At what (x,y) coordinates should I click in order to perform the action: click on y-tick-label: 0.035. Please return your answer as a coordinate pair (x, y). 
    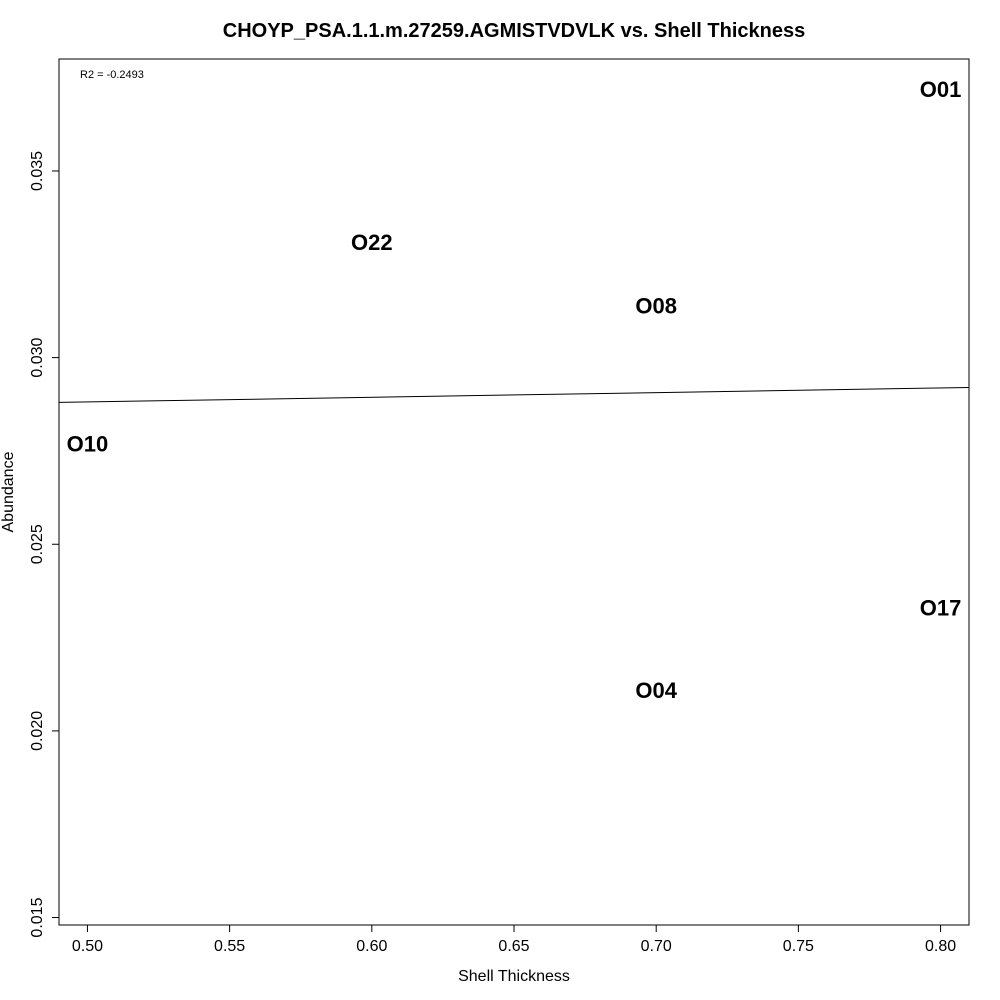
    Looking at the image, I should click on (37, 171).